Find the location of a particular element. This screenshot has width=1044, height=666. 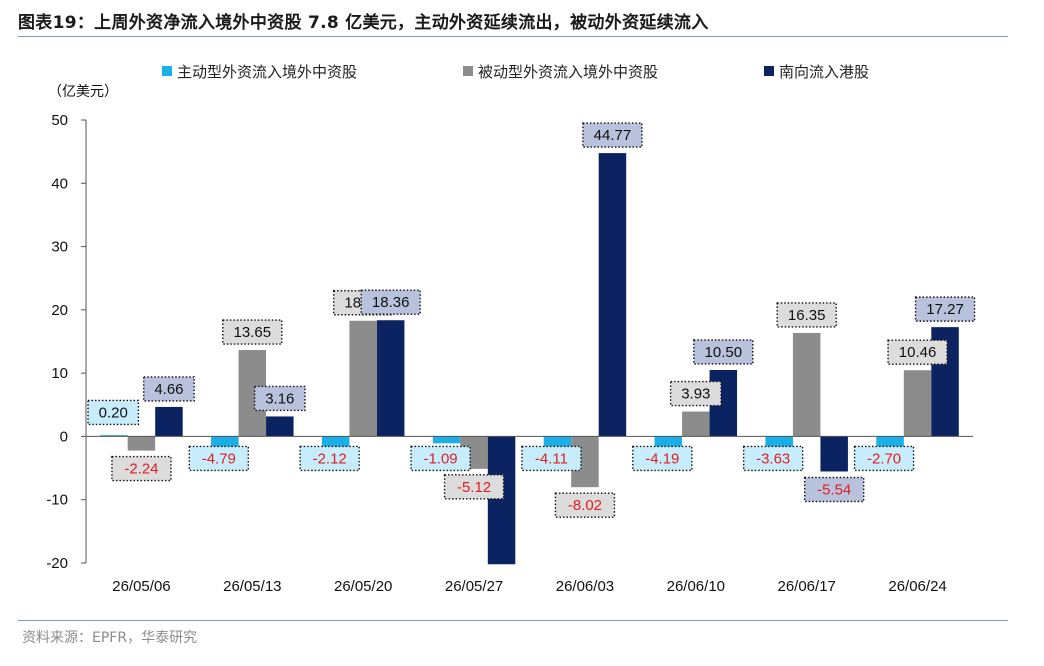

x-tick-label: 26/06/17 is located at coordinates (806, 586).